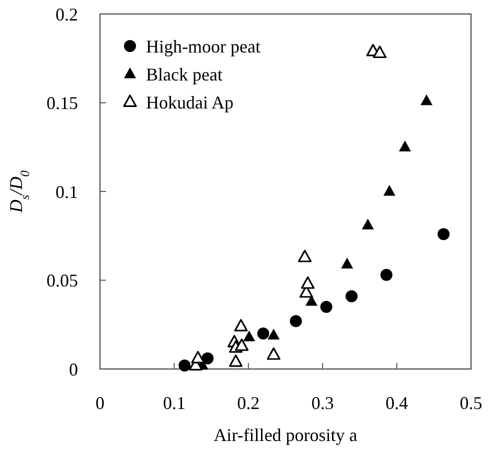  I want to click on legend-label: High-moor peat, so click(203, 46).